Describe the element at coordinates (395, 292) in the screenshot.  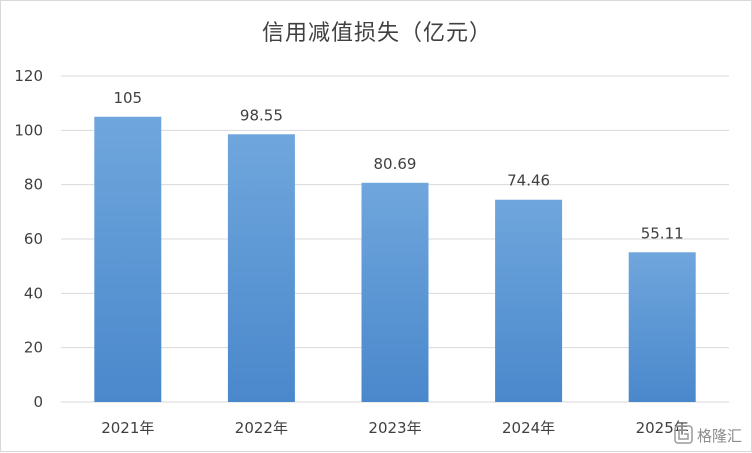
I see `bar-2023年` at that location.